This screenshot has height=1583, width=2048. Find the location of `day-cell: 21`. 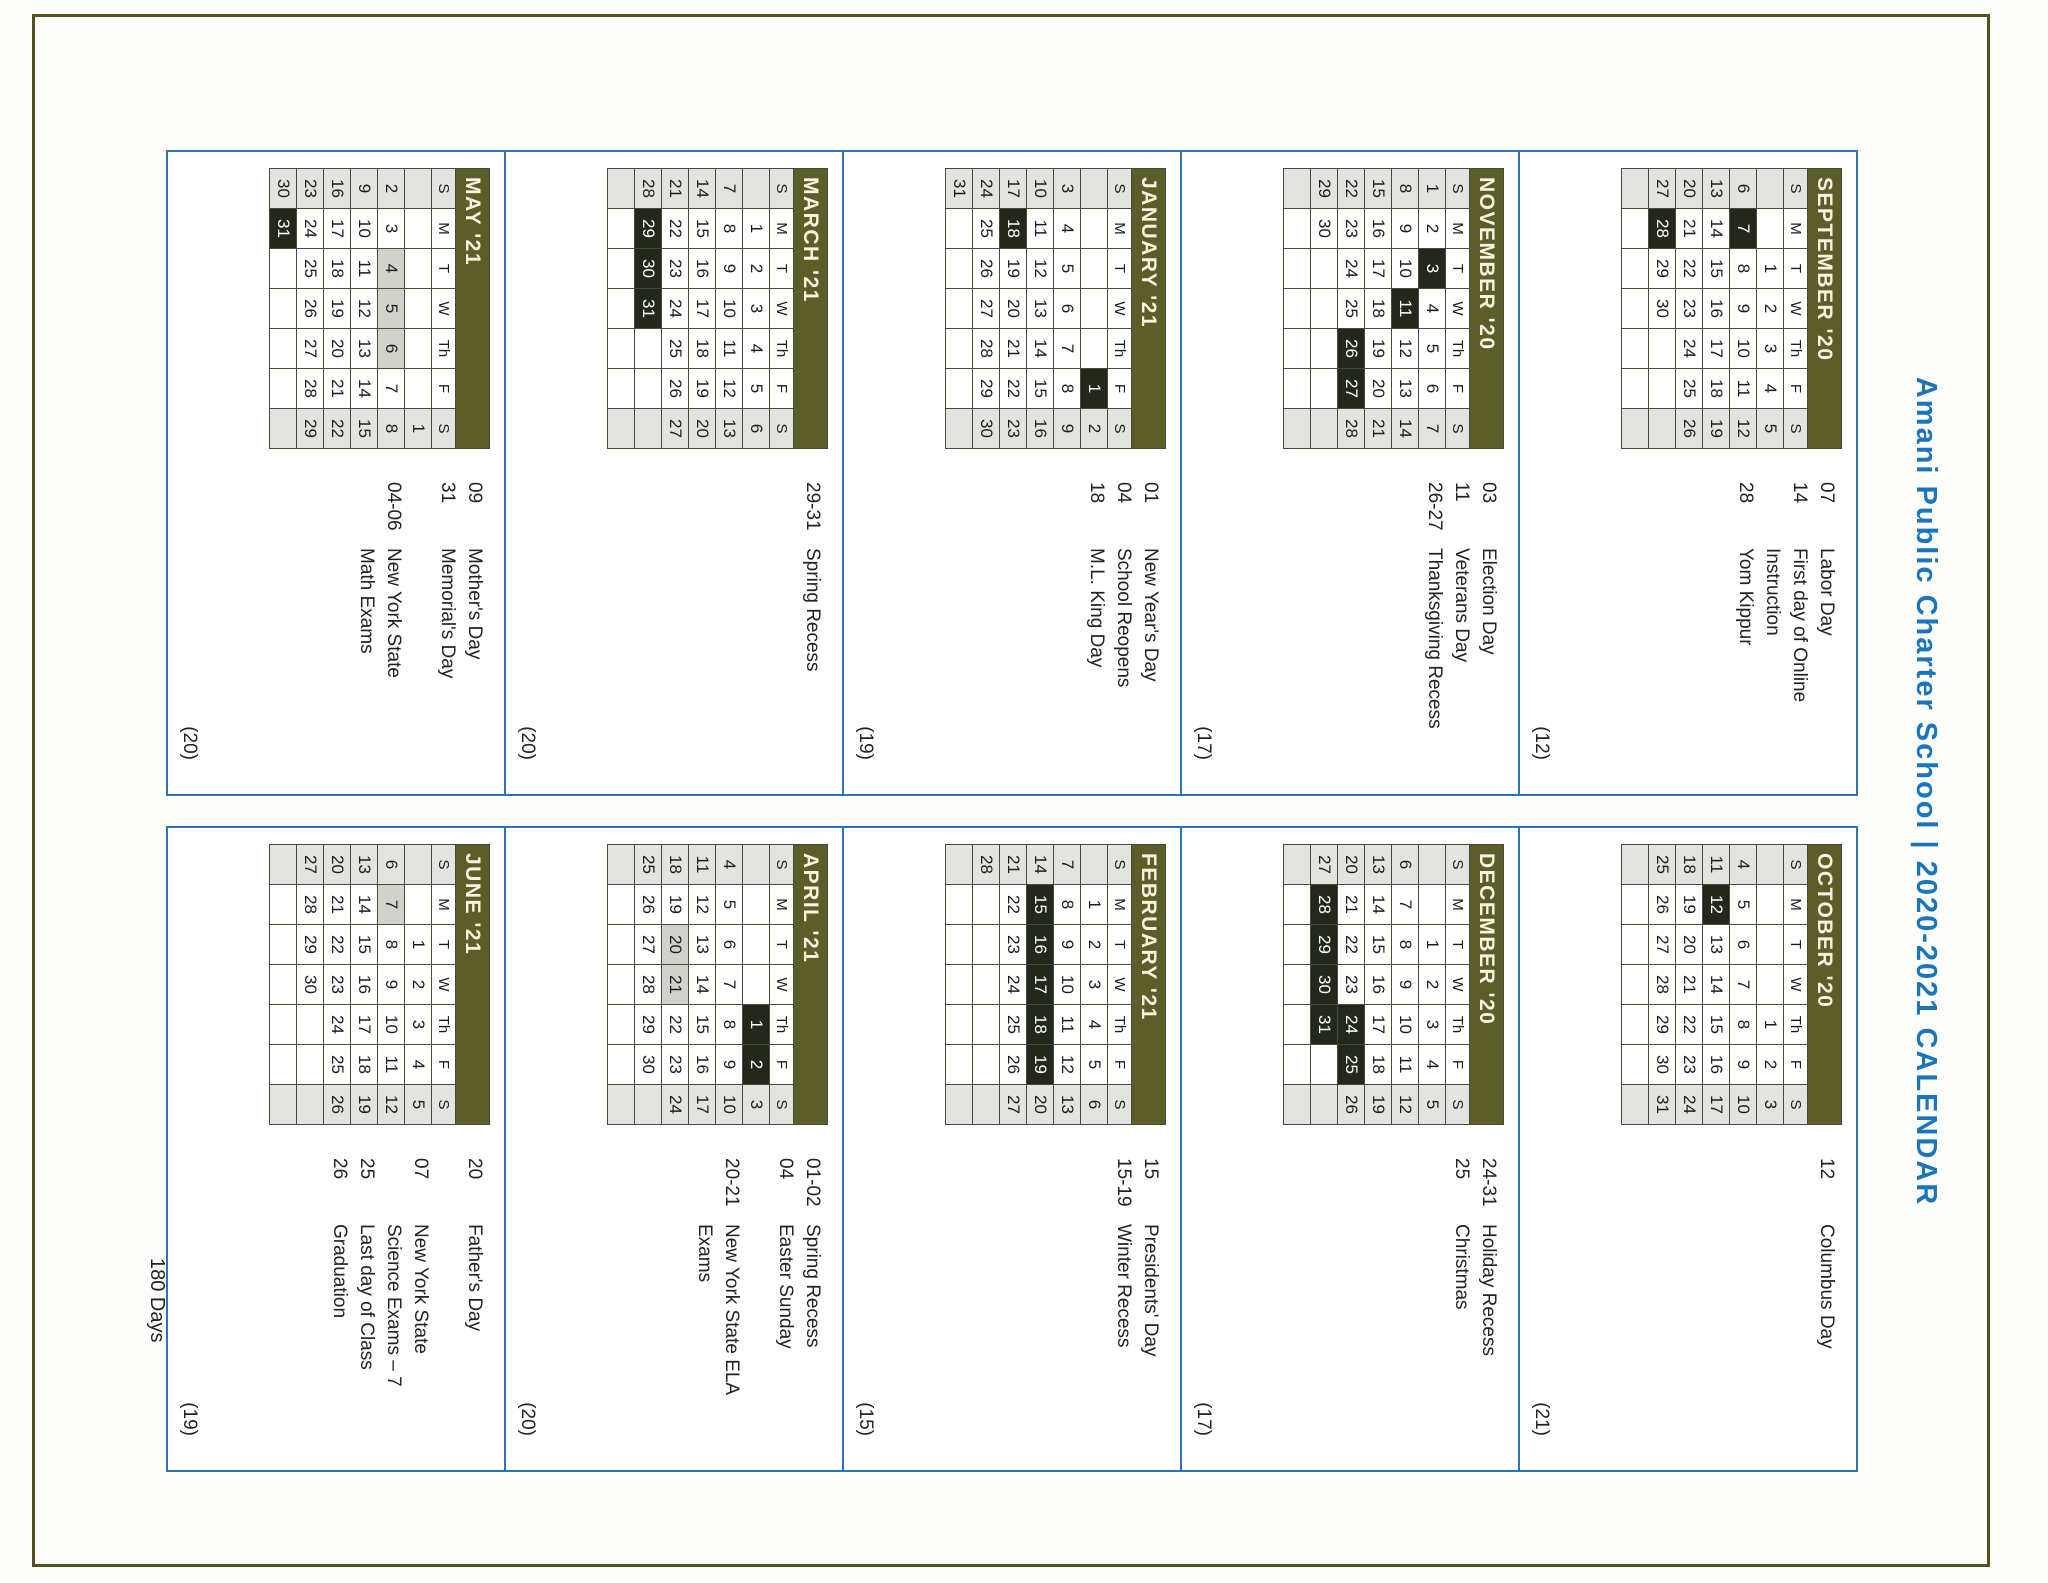

day-cell: 21 is located at coordinates (1013, 864).